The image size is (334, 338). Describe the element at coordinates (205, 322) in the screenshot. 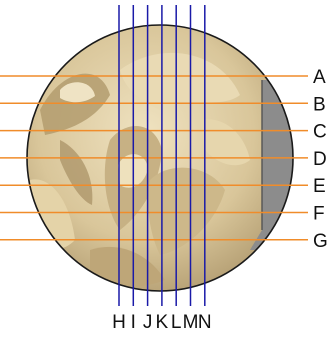

I see `label-n: N` at that location.